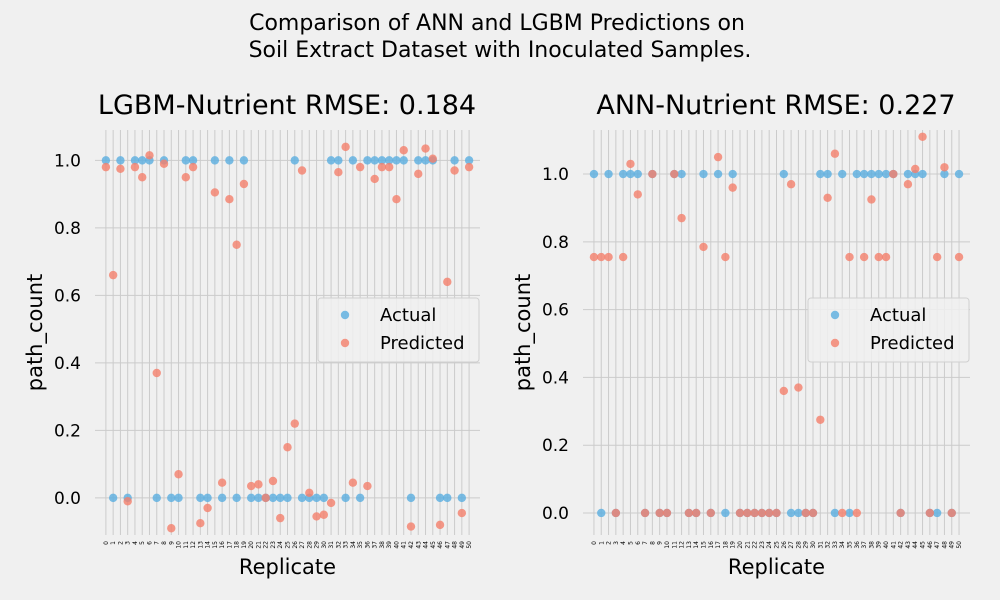 This screenshot has width=1000, height=600. Describe the element at coordinates (623, 543) in the screenshot. I see `x-tick-label: 4` at that location.